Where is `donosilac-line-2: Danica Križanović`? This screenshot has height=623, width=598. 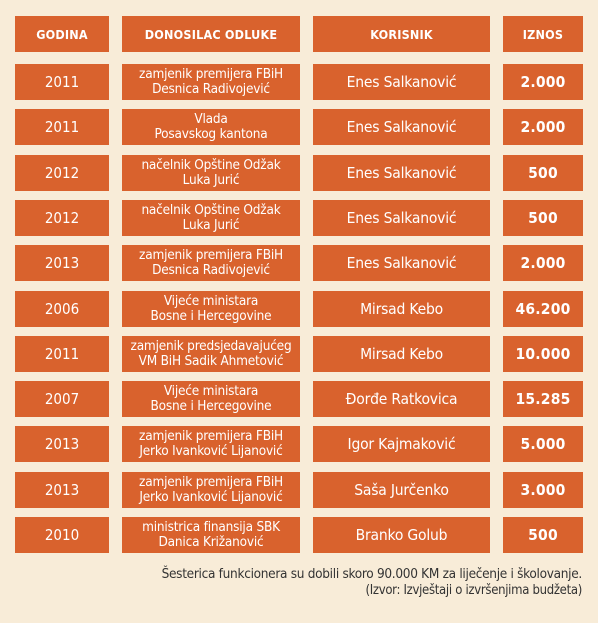
donosilac-line-2: Danica Križanović is located at coordinates (211, 542).